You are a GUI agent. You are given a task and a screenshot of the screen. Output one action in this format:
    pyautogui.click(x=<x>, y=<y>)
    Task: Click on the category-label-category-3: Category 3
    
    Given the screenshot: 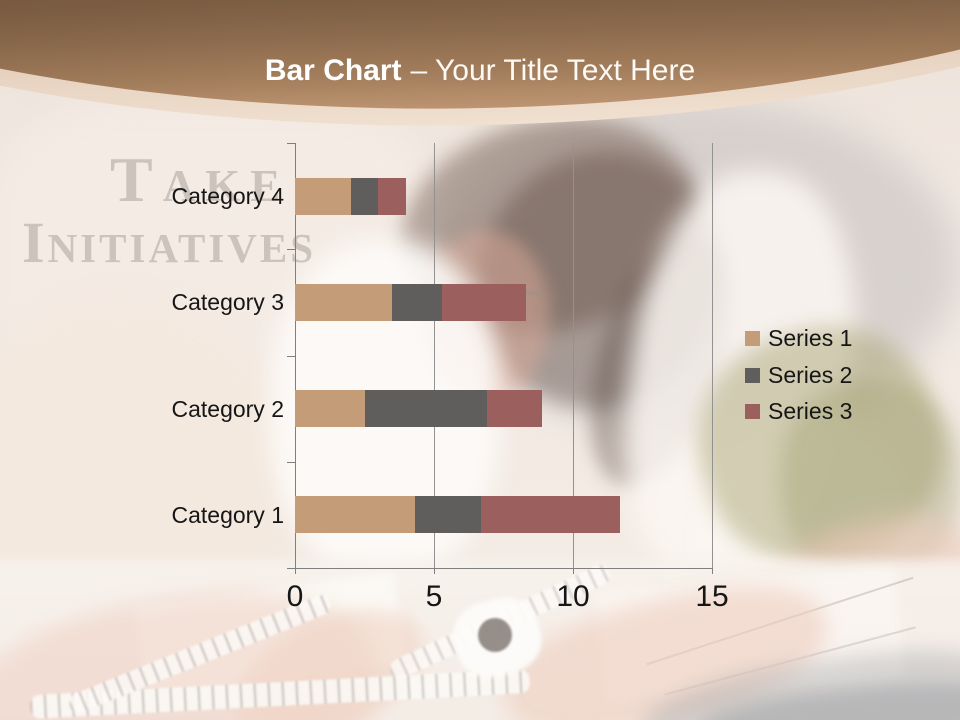 What is the action you would take?
    pyautogui.click(x=227, y=302)
    